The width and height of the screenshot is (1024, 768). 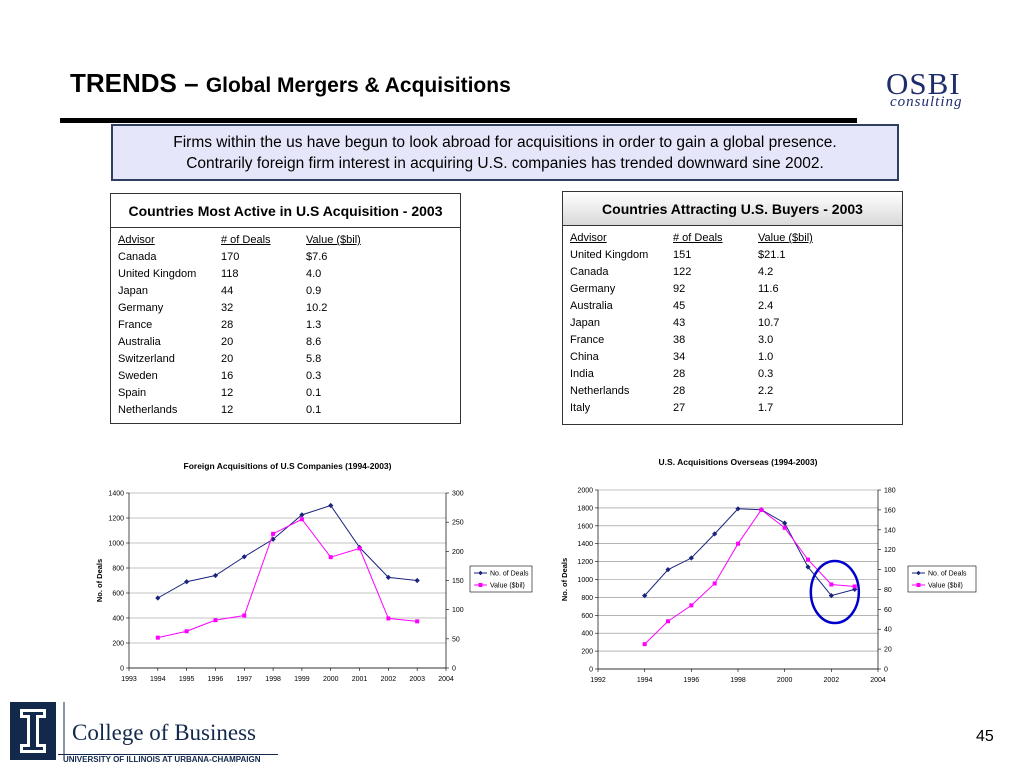 What do you see at coordinates (314, 359) in the screenshot?
I see `table-cell: 5.8` at bounding box center [314, 359].